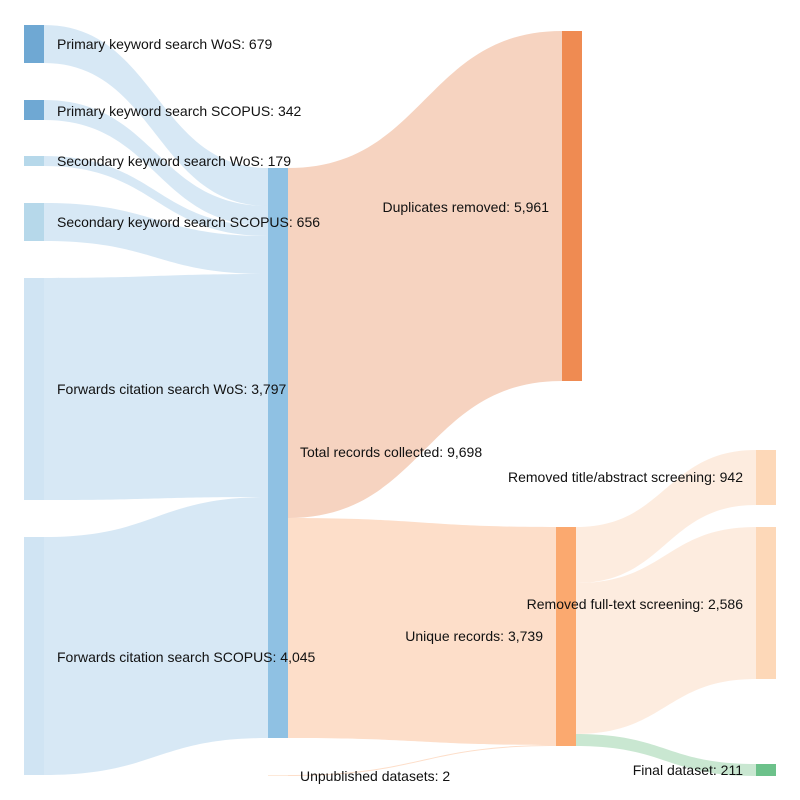  I want to click on link-pk_wos-to-total, so click(156, 115).